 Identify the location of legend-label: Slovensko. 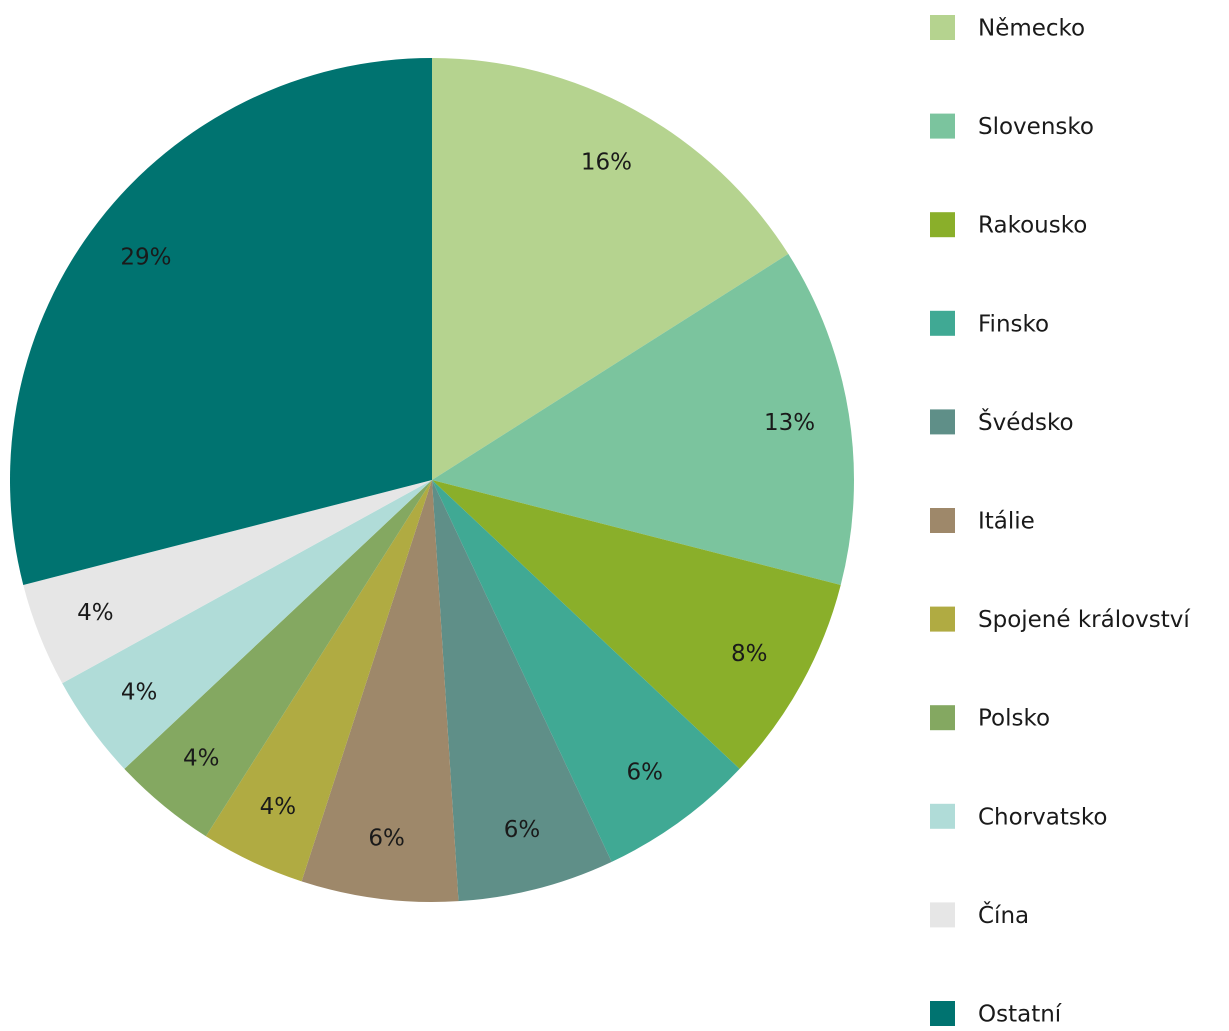
(1036, 127).